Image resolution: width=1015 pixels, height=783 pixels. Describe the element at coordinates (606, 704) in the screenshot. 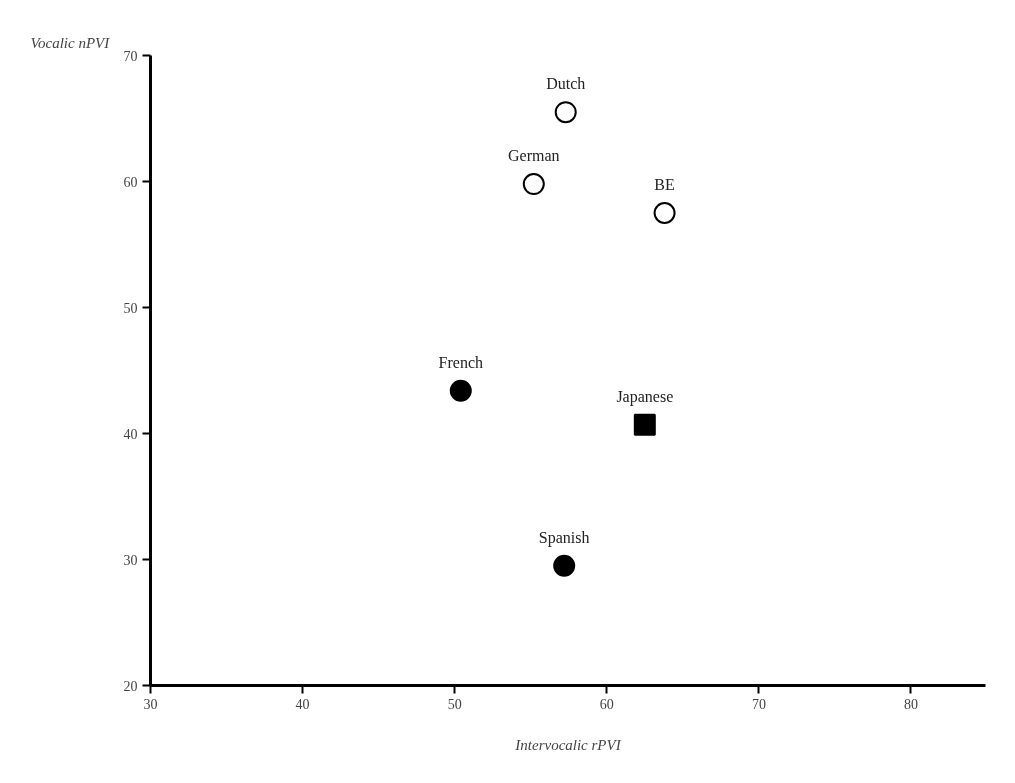

I see `x-tick-label: 60` at that location.